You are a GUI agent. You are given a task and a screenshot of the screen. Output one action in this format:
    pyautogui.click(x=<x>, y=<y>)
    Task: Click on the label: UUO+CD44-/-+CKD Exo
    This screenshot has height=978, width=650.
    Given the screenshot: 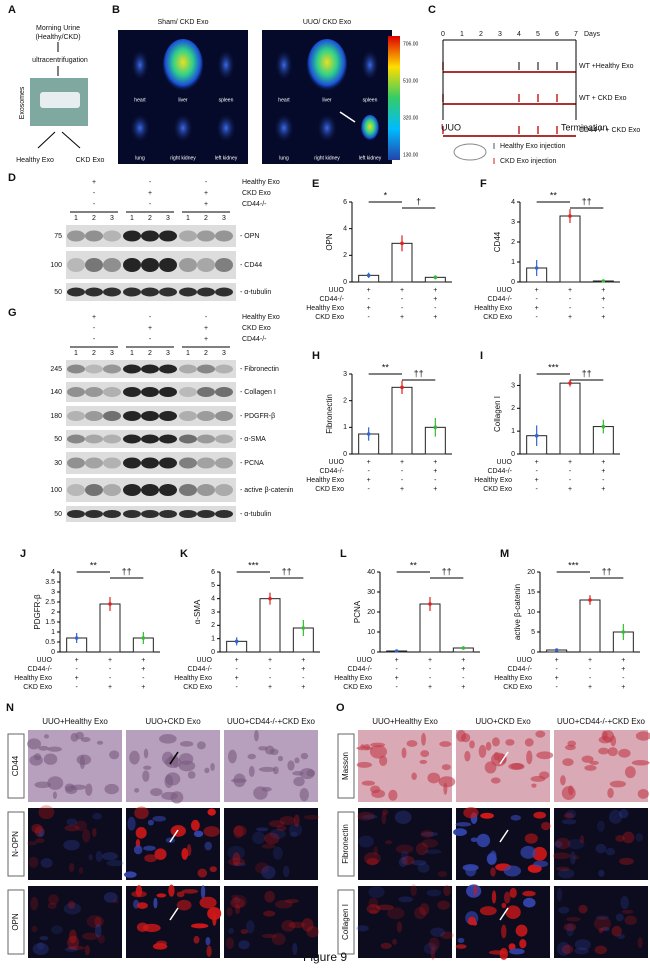 What is the action you would take?
    pyautogui.click(x=601, y=721)
    